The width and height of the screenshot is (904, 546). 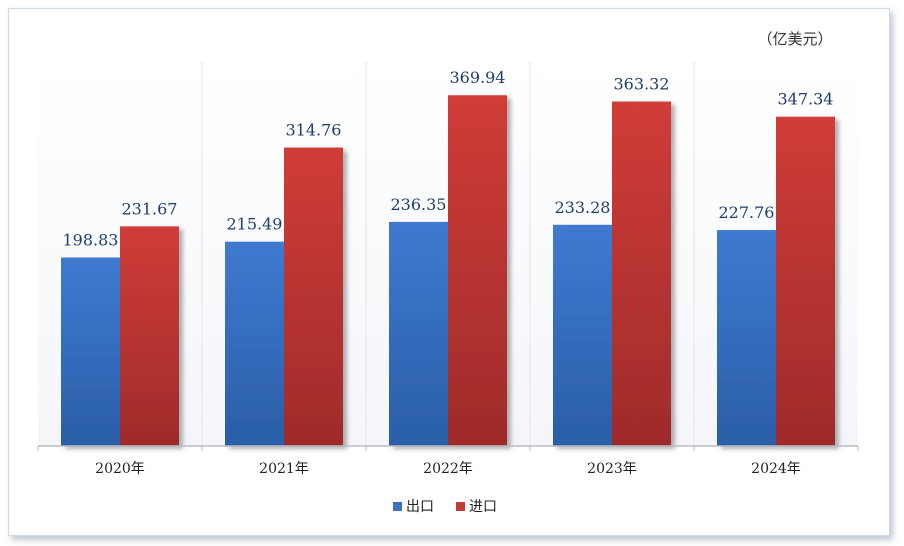 I want to click on legend-swatch-import, so click(x=460, y=506).